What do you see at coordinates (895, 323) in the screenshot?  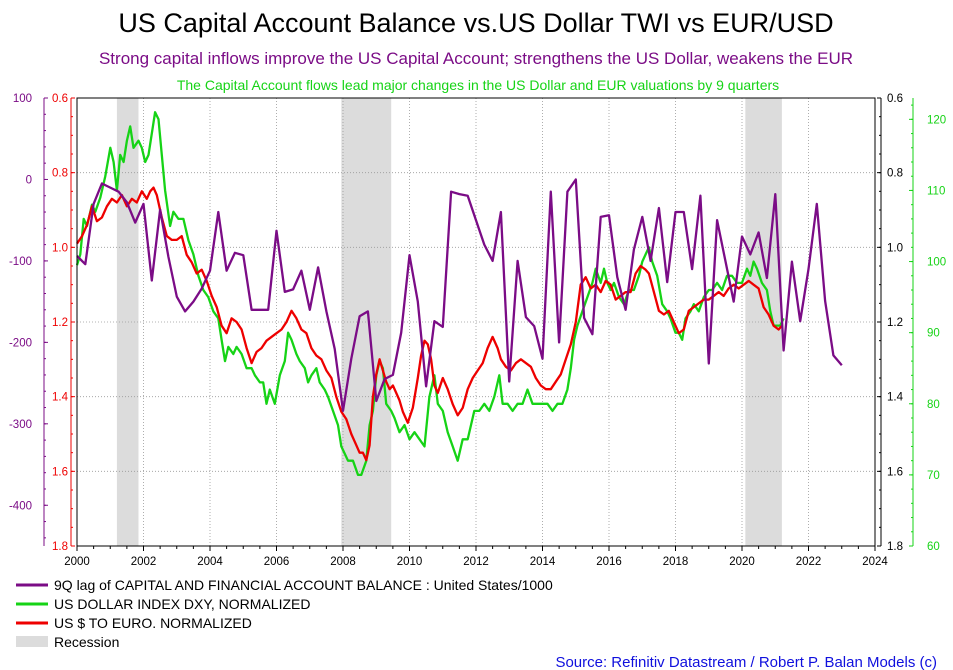 I see `right-axis-eur-tick-label: 1.2` at bounding box center [895, 323].